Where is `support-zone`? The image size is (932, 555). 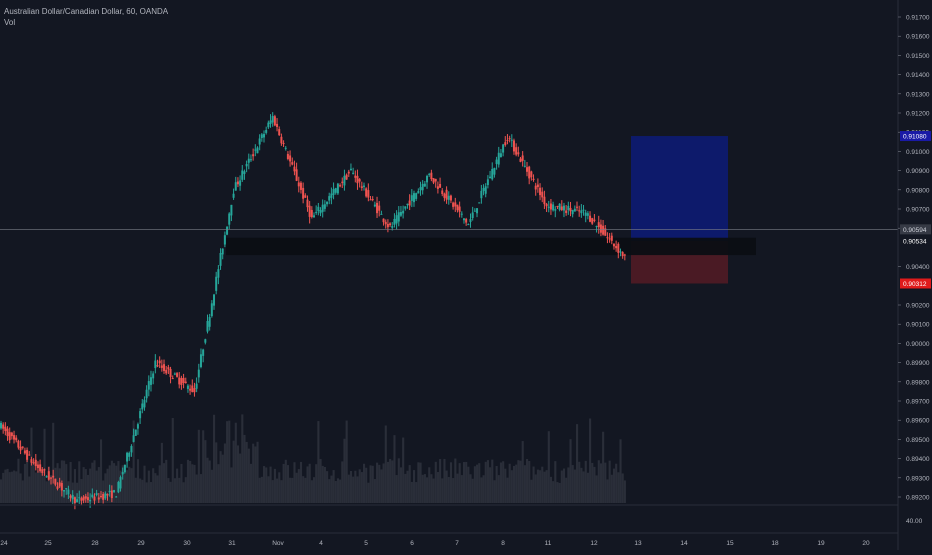
support-zone is located at coordinates (491, 246).